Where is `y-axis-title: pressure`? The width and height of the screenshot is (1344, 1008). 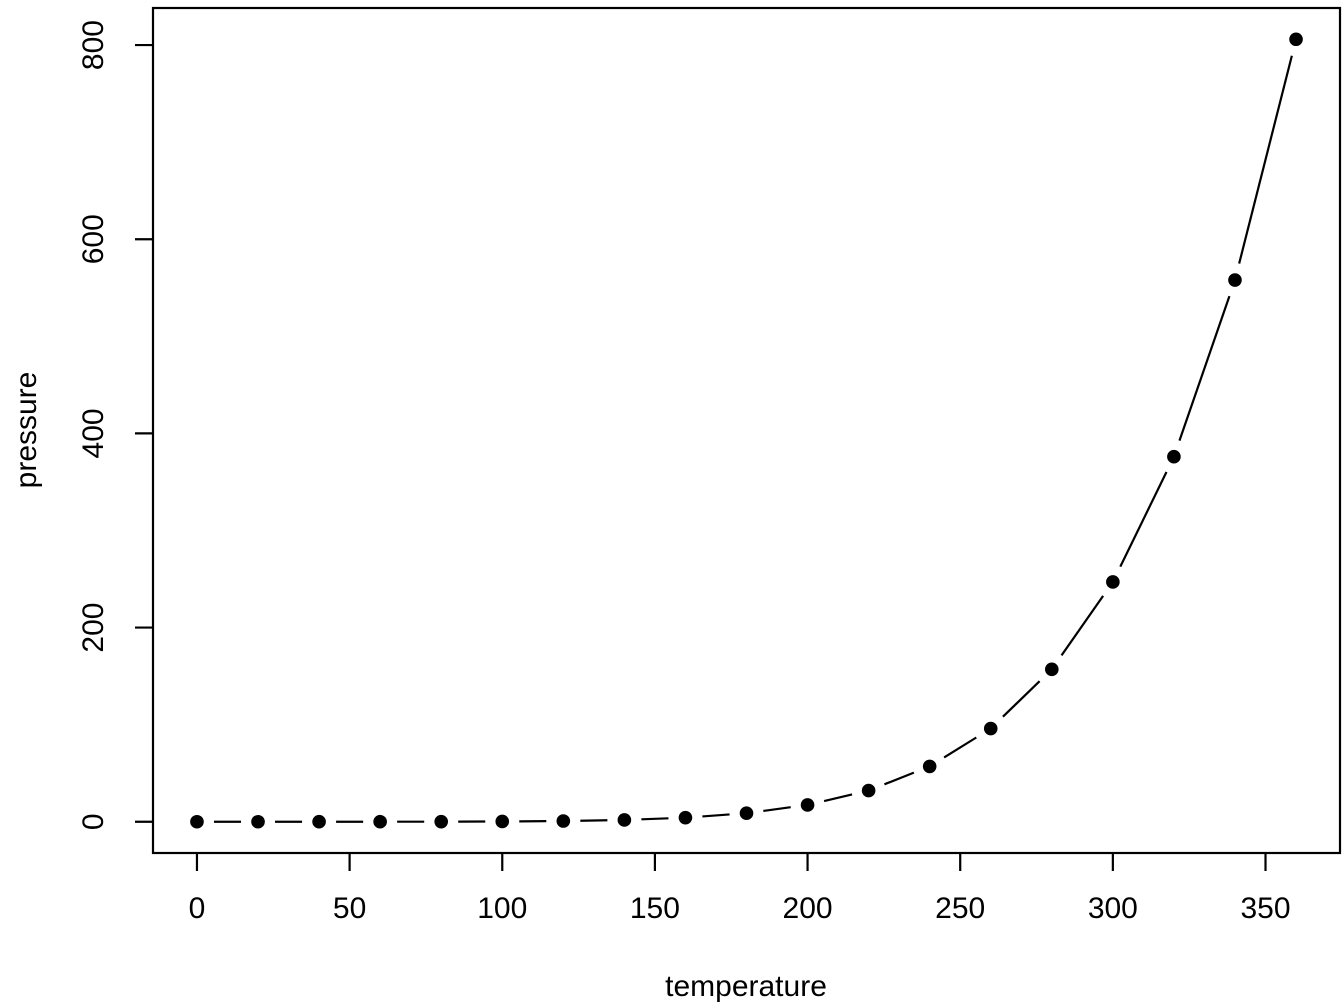 y-axis-title: pressure is located at coordinates (26, 430).